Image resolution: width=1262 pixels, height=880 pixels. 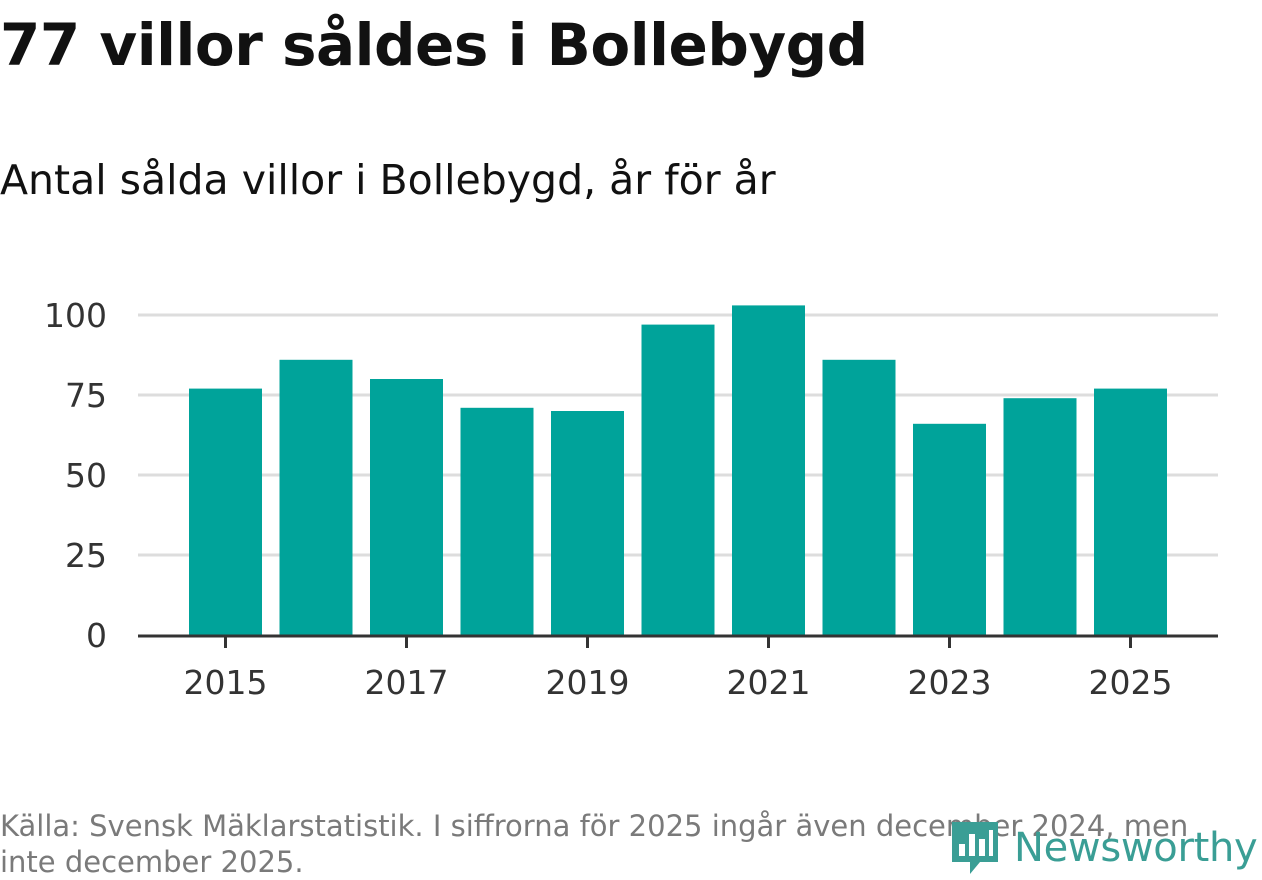 What do you see at coordinates (86, 555) in the screenshot?
I see `y-tick-label: 25` at bounding box center [86, 555].